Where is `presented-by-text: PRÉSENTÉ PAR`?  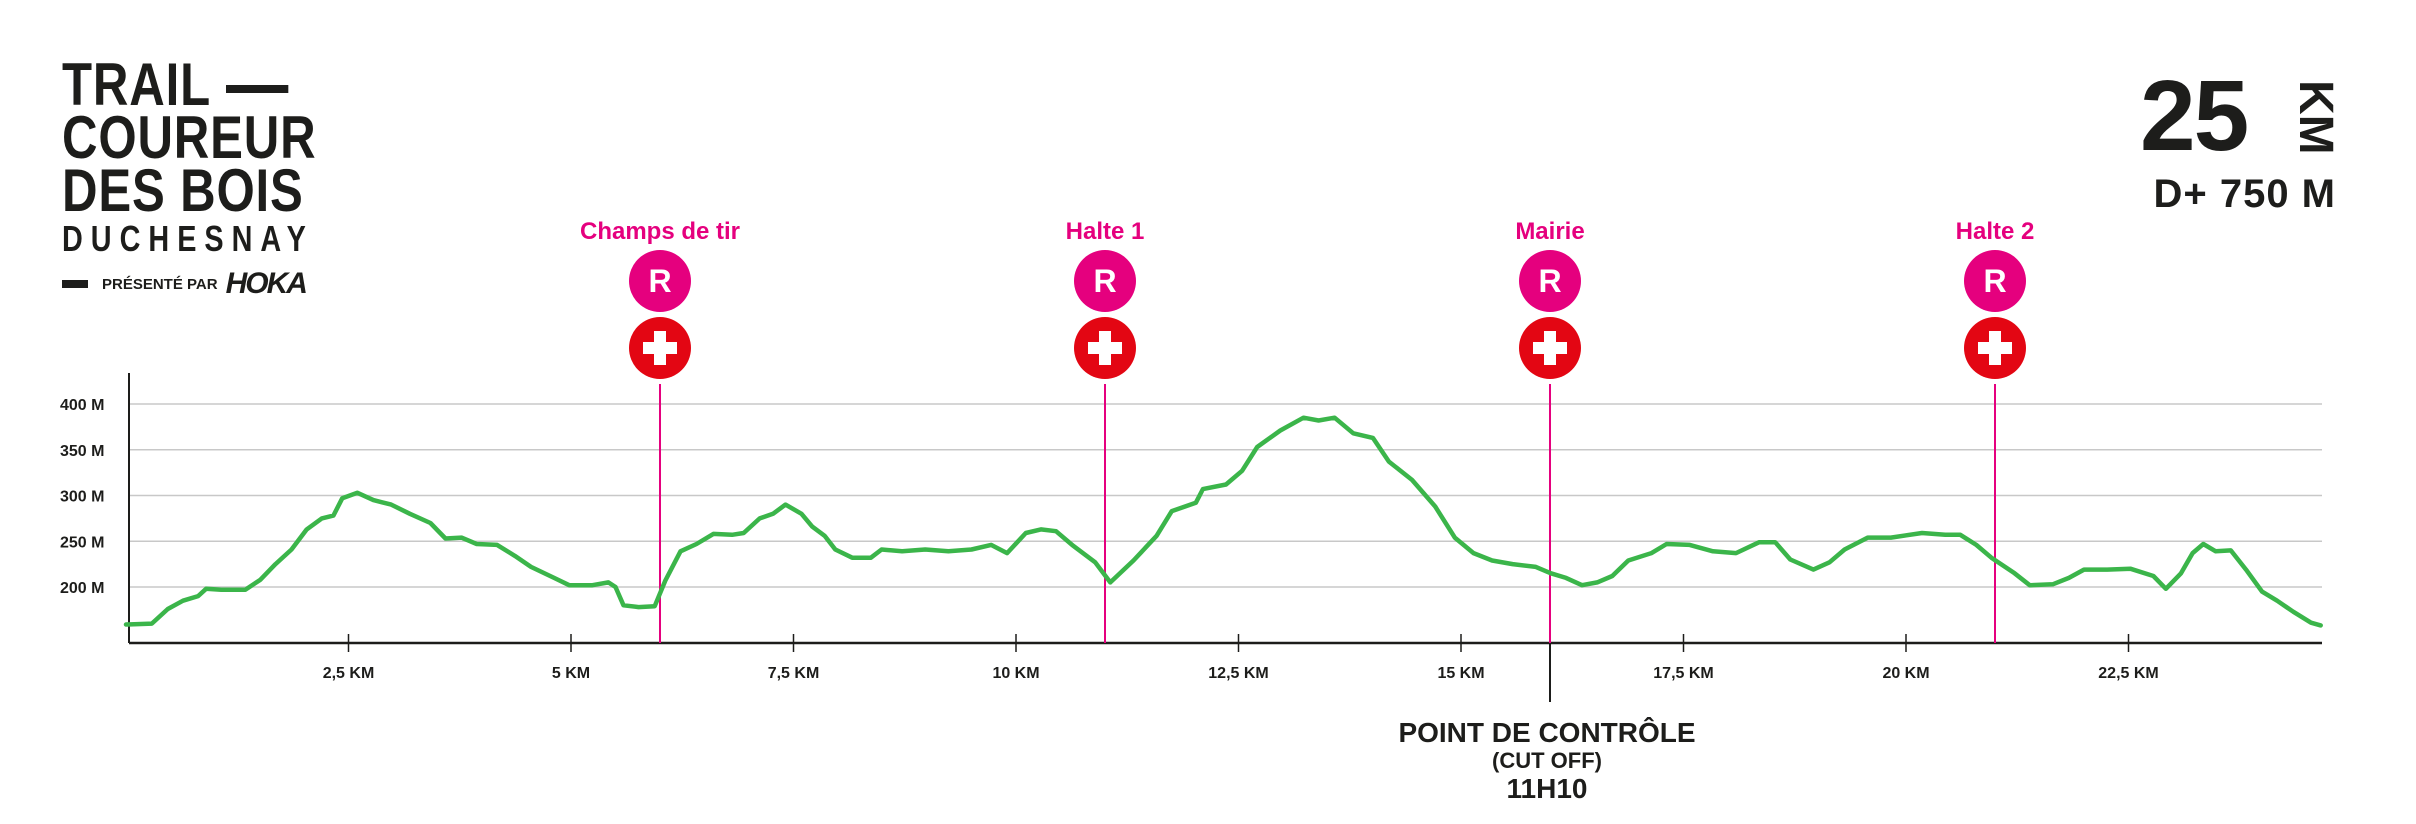 presented-by-text: PRÉSENTÉ PAR is located at coordinates (160, 284).